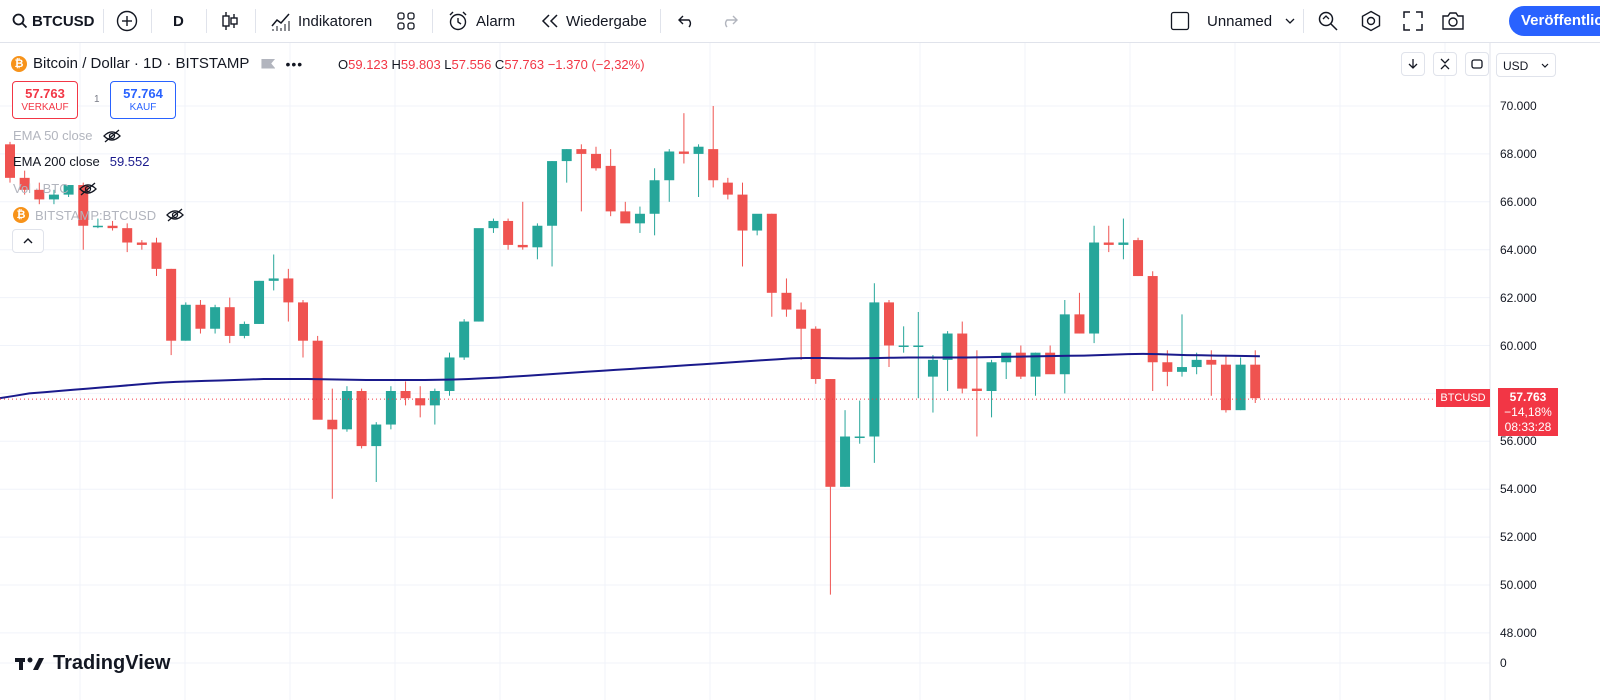 This screenshot has width=1600, height=700. I want to click on collapse-legend-button, so click(28, 241).